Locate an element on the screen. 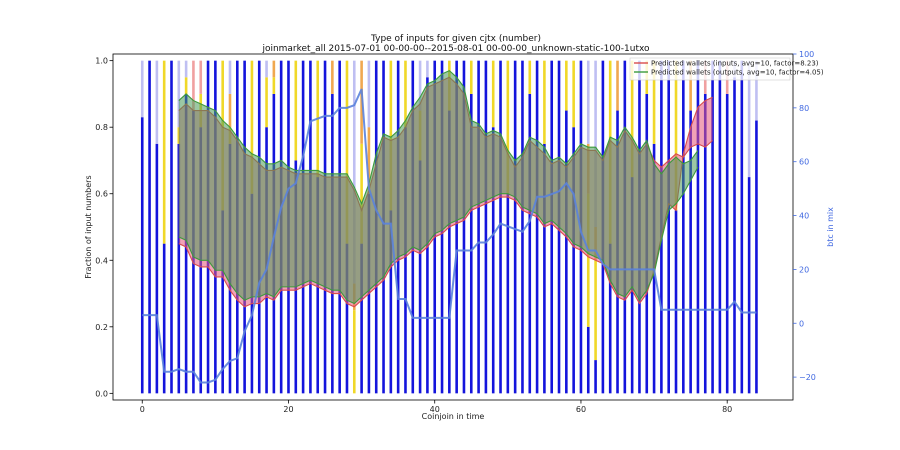  y-tick-label: 0.2 is located at coordinates (101, 327).